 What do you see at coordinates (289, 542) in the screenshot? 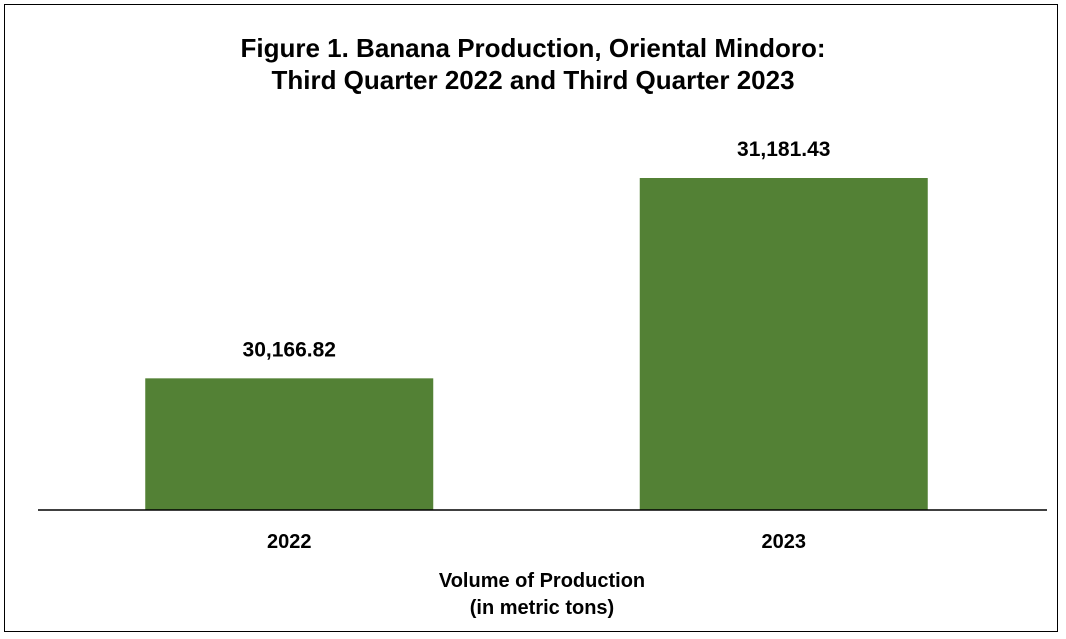
I see `x-tick-label-2022: 2022` at bounding box center [289, 542].